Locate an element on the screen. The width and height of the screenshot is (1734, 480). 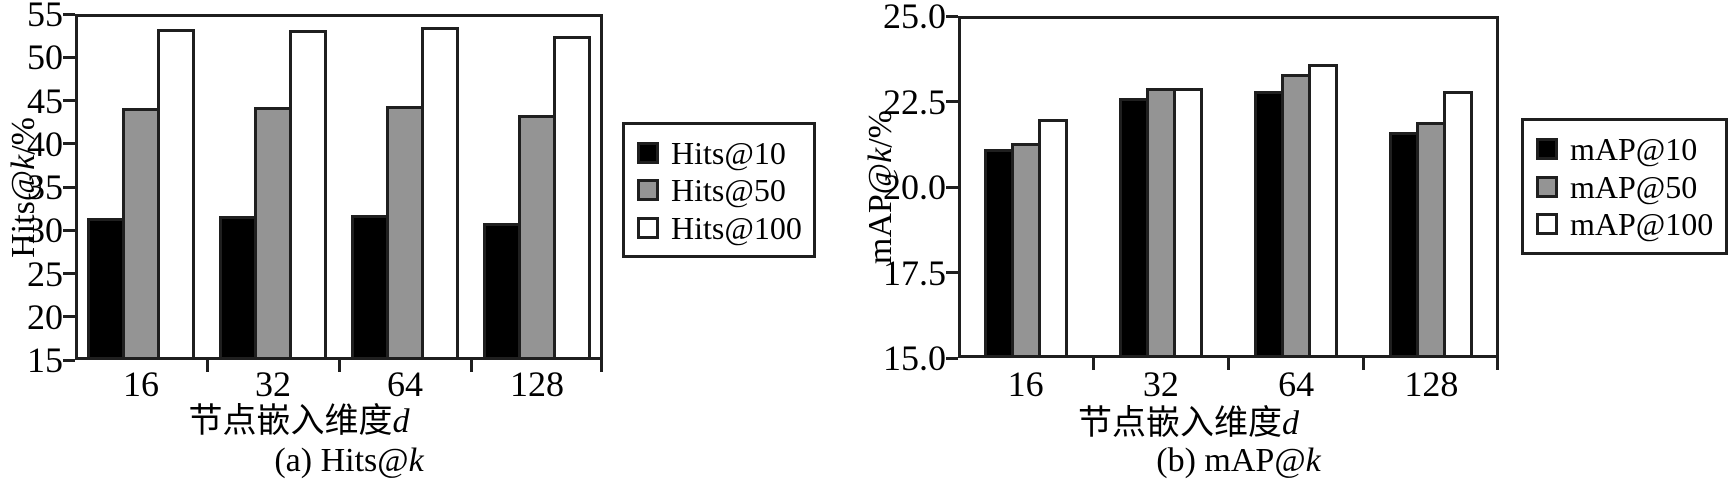
legend-label: mAP@50 is located at coordinates (1634, 186).